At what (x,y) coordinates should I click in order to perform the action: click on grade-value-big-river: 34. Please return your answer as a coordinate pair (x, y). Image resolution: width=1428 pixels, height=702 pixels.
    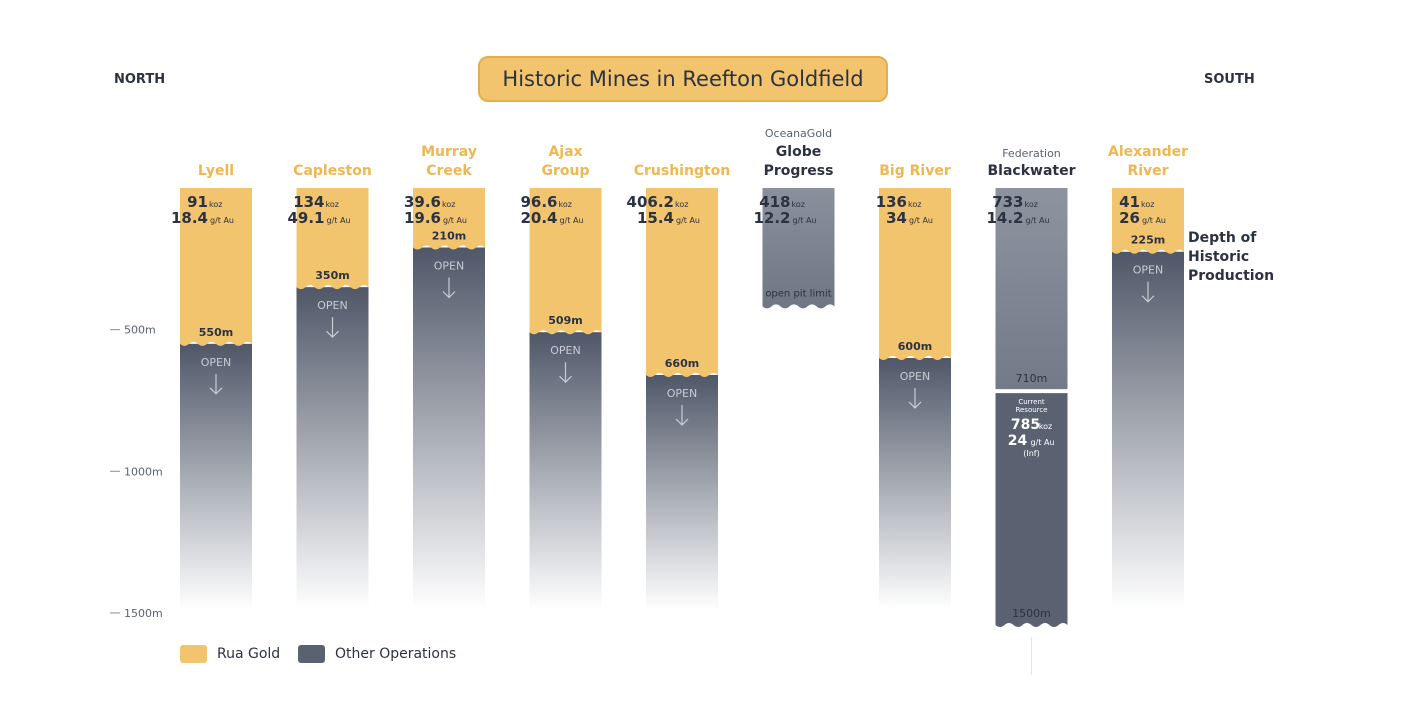
    Looking at the image, I should click on (896, 218).